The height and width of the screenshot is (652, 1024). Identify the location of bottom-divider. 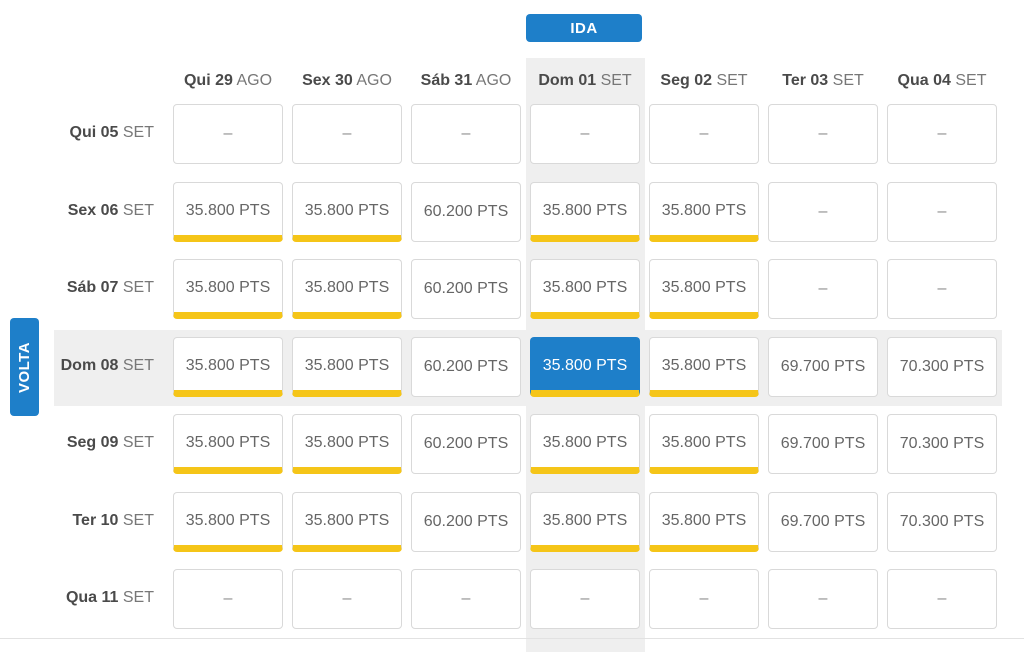
(512, 638).